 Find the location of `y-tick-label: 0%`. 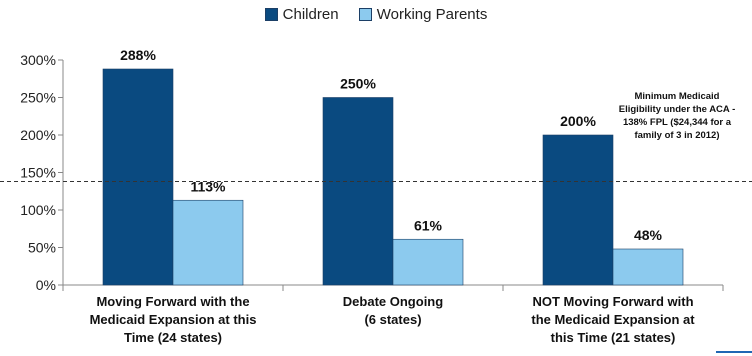

y-tick-label: 0% is located at coordinates (46, 285).